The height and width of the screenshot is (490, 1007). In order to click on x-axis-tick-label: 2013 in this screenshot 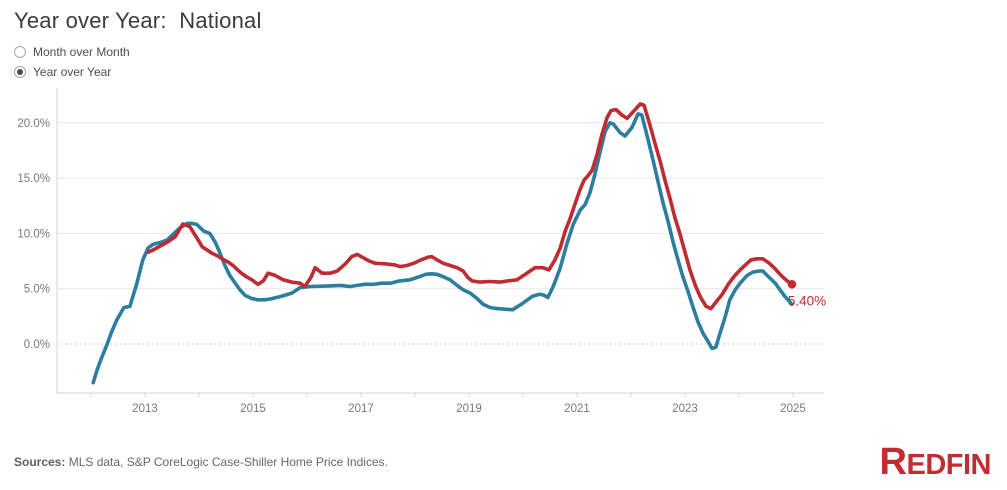, I will do `click(145, 409)`.